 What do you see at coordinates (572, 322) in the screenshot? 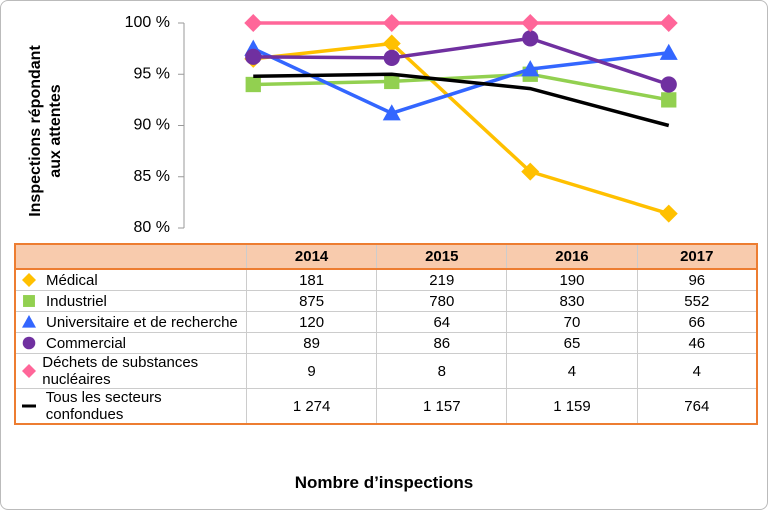
I see `count-cell: 70` at bounding box center [572, 322].